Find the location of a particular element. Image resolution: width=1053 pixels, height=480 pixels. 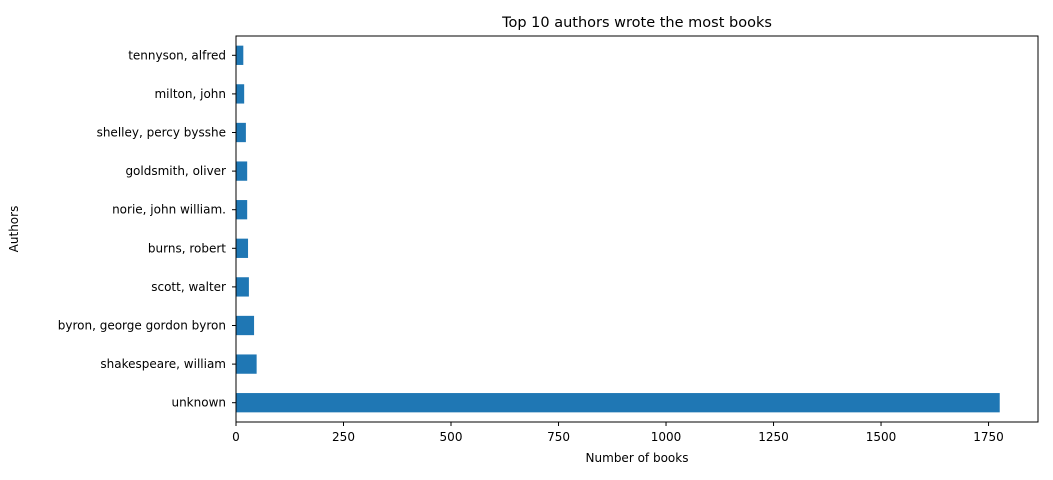

y-tick-label: tennyson, alfred is located at coordinates (177, 55).